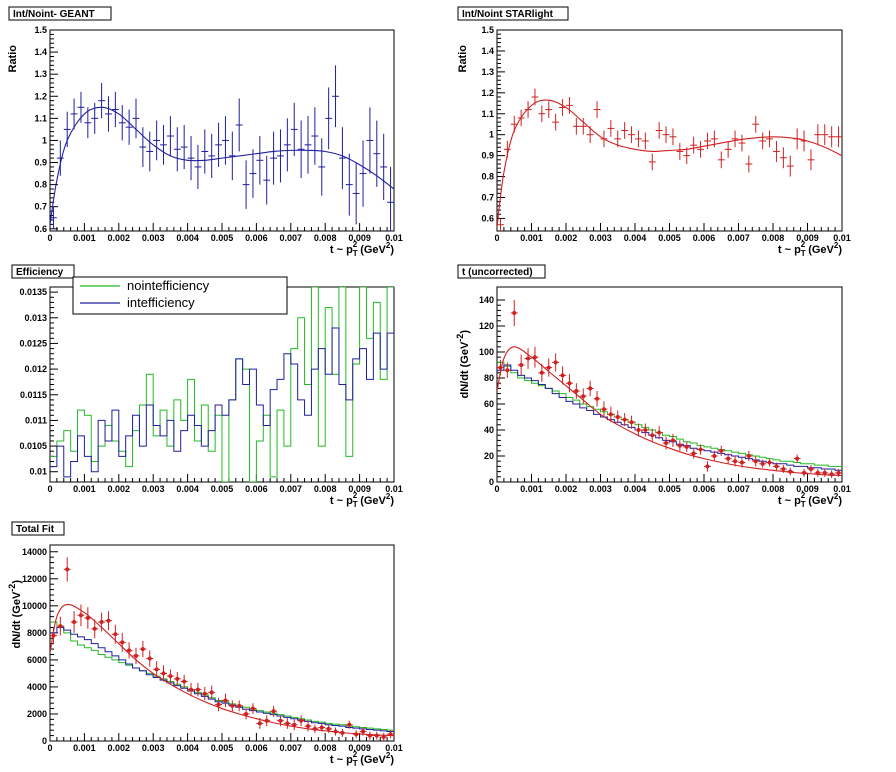  What do you see at coordinates (222, 384) in the screenshot?
I see `efficiency-plot-area` at bounding box center [222, 384].